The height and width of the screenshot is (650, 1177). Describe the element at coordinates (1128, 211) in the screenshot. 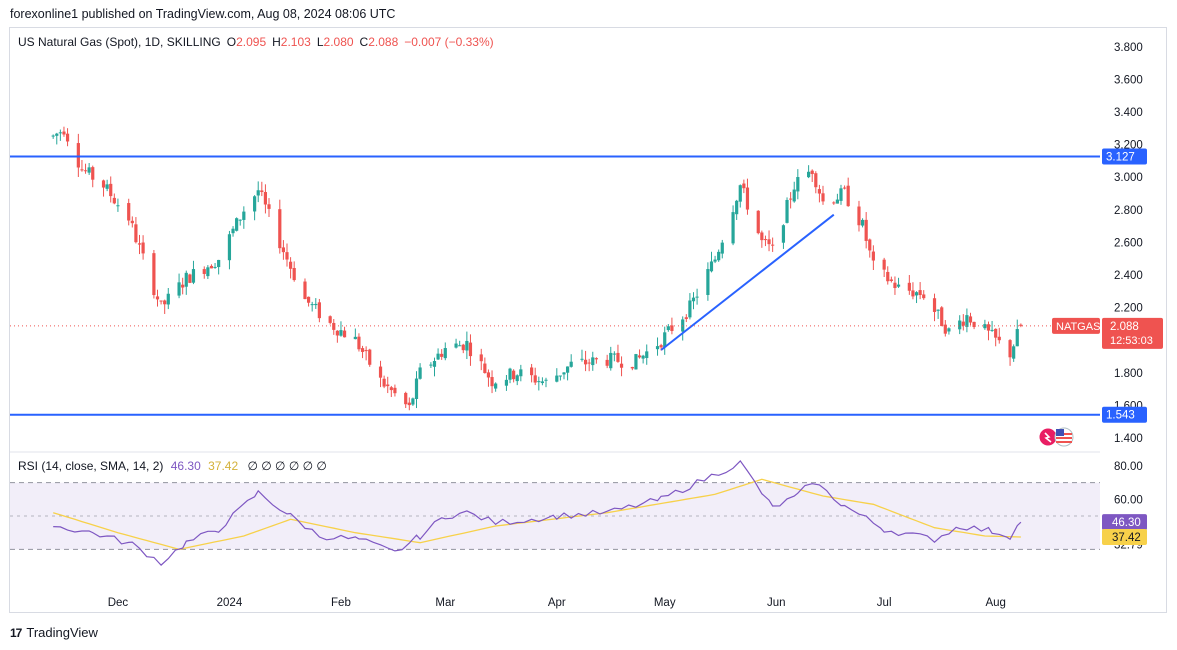

I see `price-tick-label: 2.800` at that location.